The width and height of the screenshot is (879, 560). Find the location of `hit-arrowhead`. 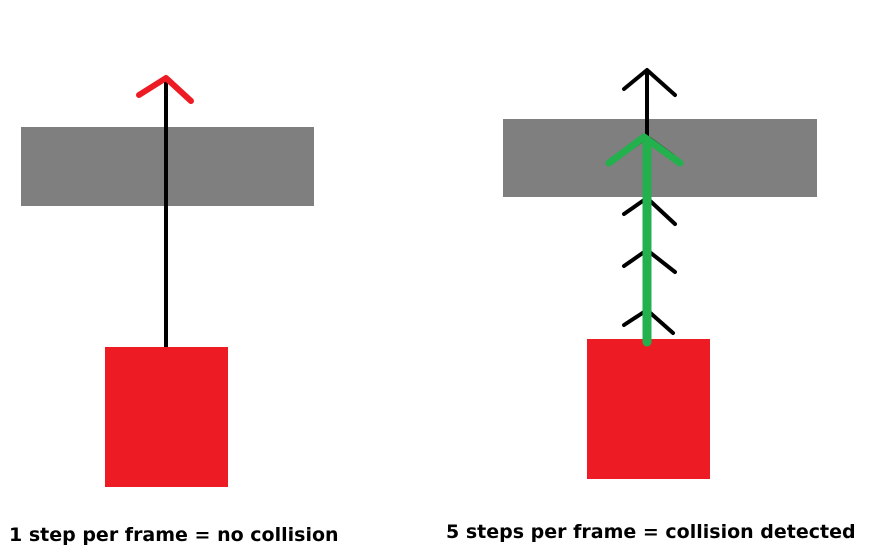

hit-arrowhead is located at coordinates (644, 150).